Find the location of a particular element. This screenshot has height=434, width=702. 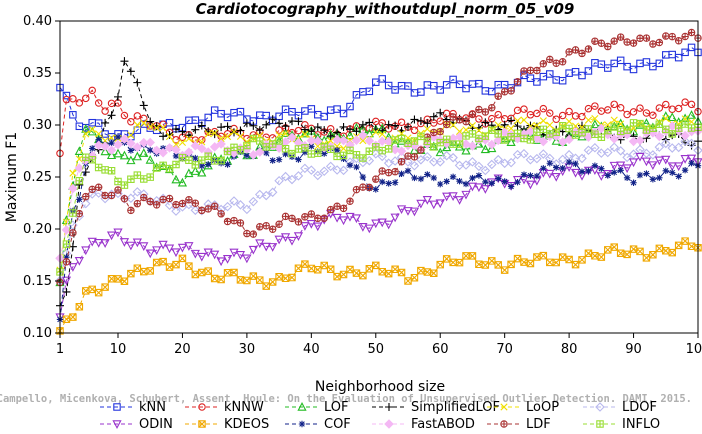

legend-marker is located at coordinates (302, 406).